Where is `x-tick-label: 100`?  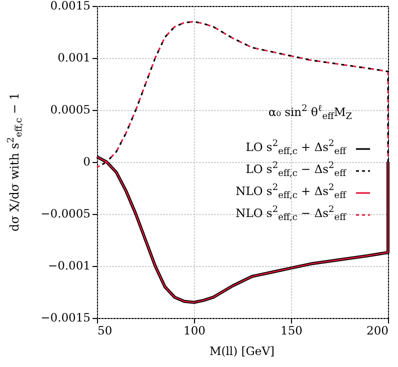
x-tick-label: 100 is located at coordinates (195, 331).